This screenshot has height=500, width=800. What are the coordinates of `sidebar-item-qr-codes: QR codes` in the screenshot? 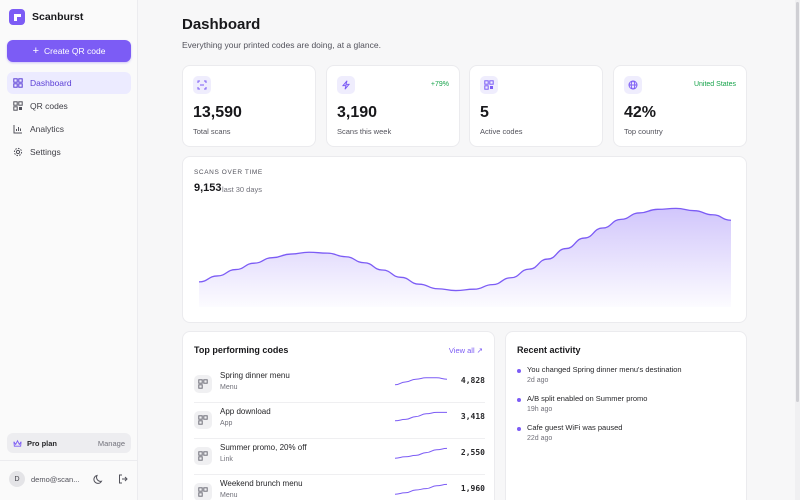 It's located at (69, 106).